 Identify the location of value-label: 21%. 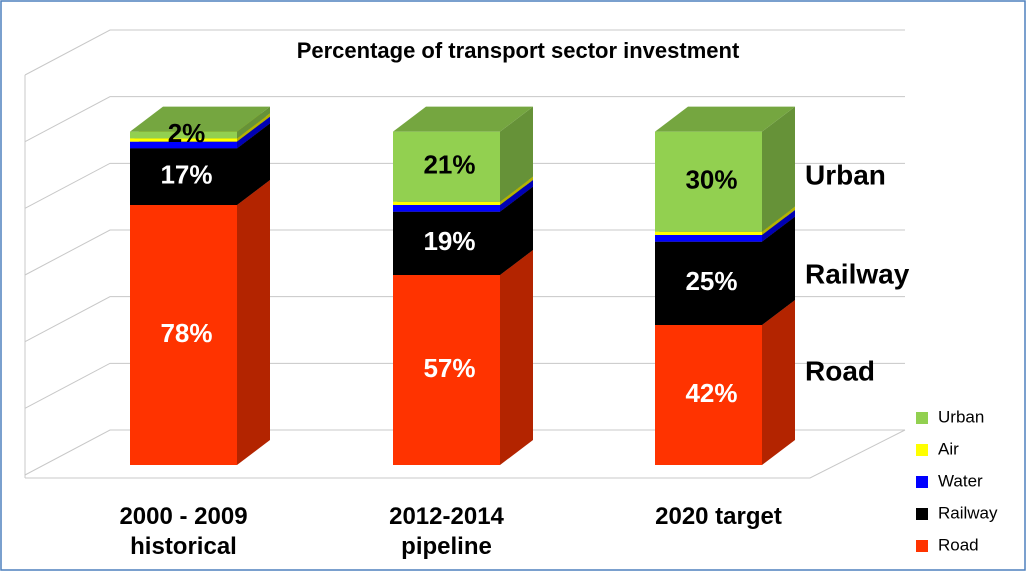
(449, 165).